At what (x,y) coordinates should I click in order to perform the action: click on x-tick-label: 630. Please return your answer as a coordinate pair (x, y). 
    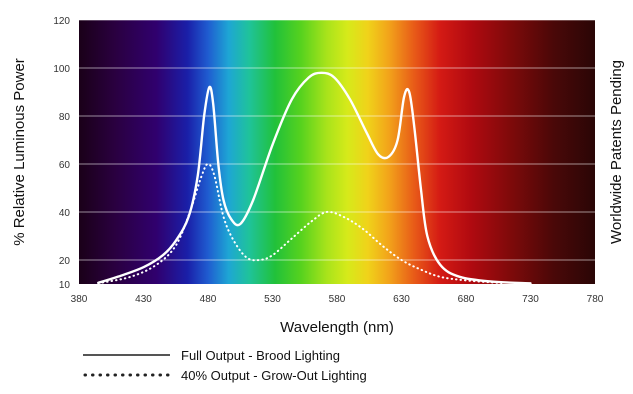
    Looking at the image, I should click on (401, 299).